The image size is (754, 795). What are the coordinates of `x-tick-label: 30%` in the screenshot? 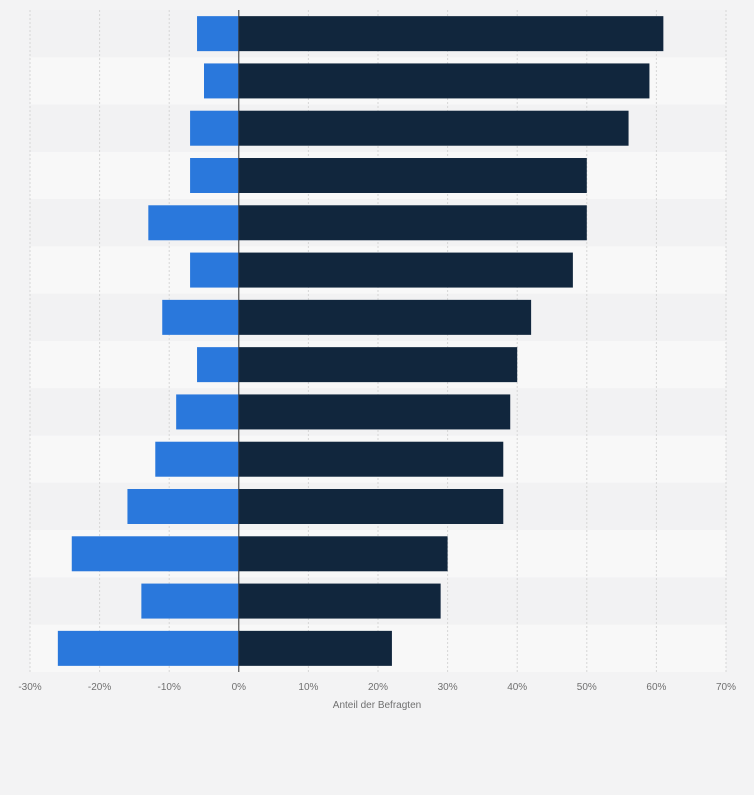 It's located at (448, 687).